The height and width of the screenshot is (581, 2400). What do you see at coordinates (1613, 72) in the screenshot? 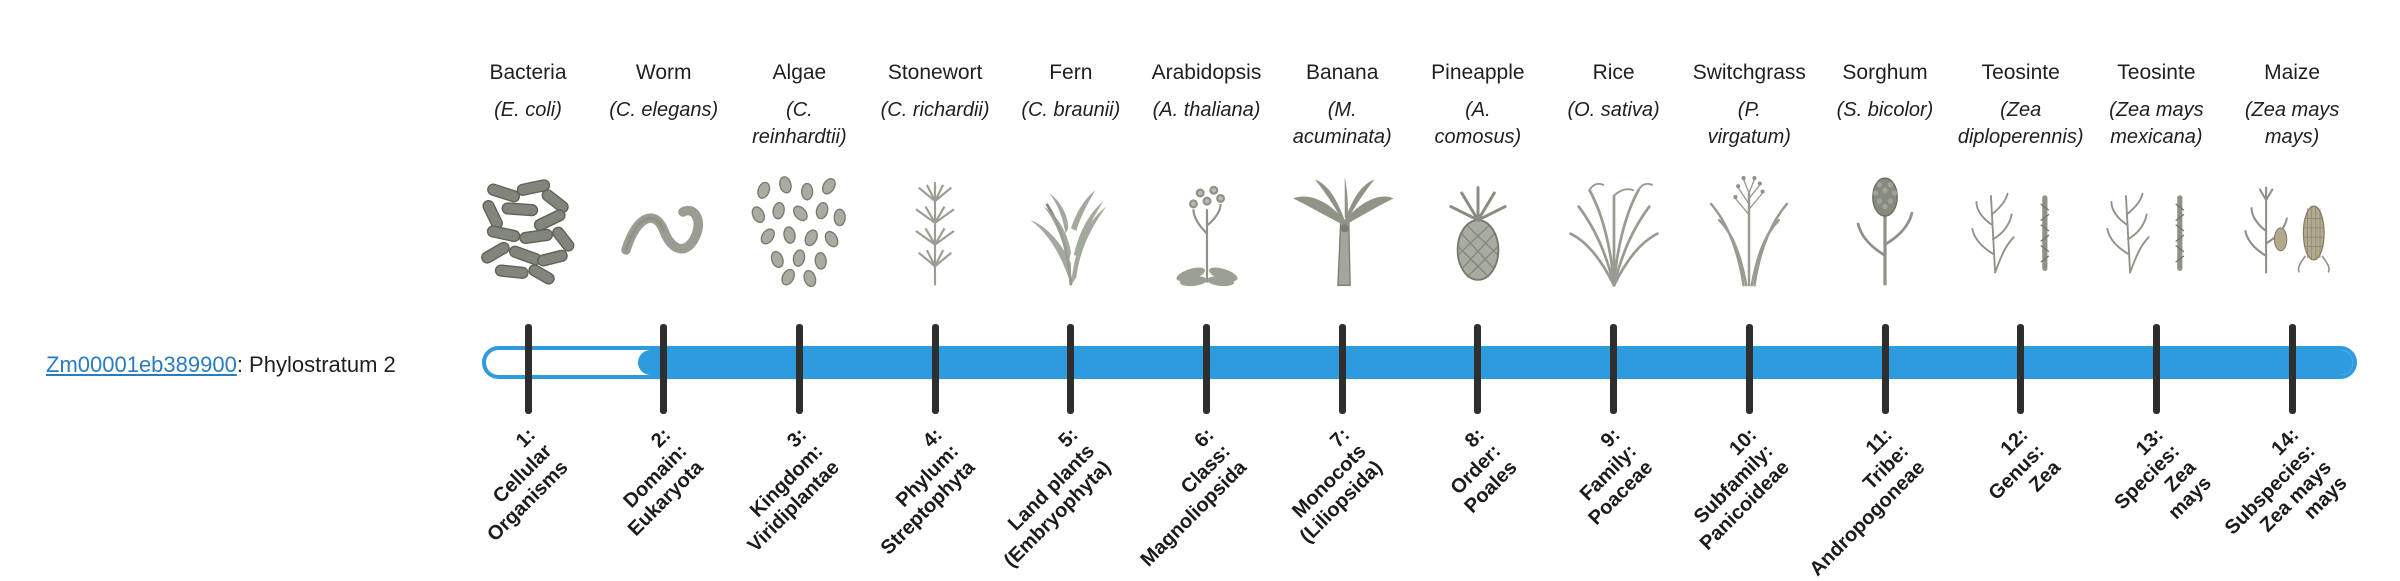
I see `species-common-name: Rice` at bounding box center [1613, 72].